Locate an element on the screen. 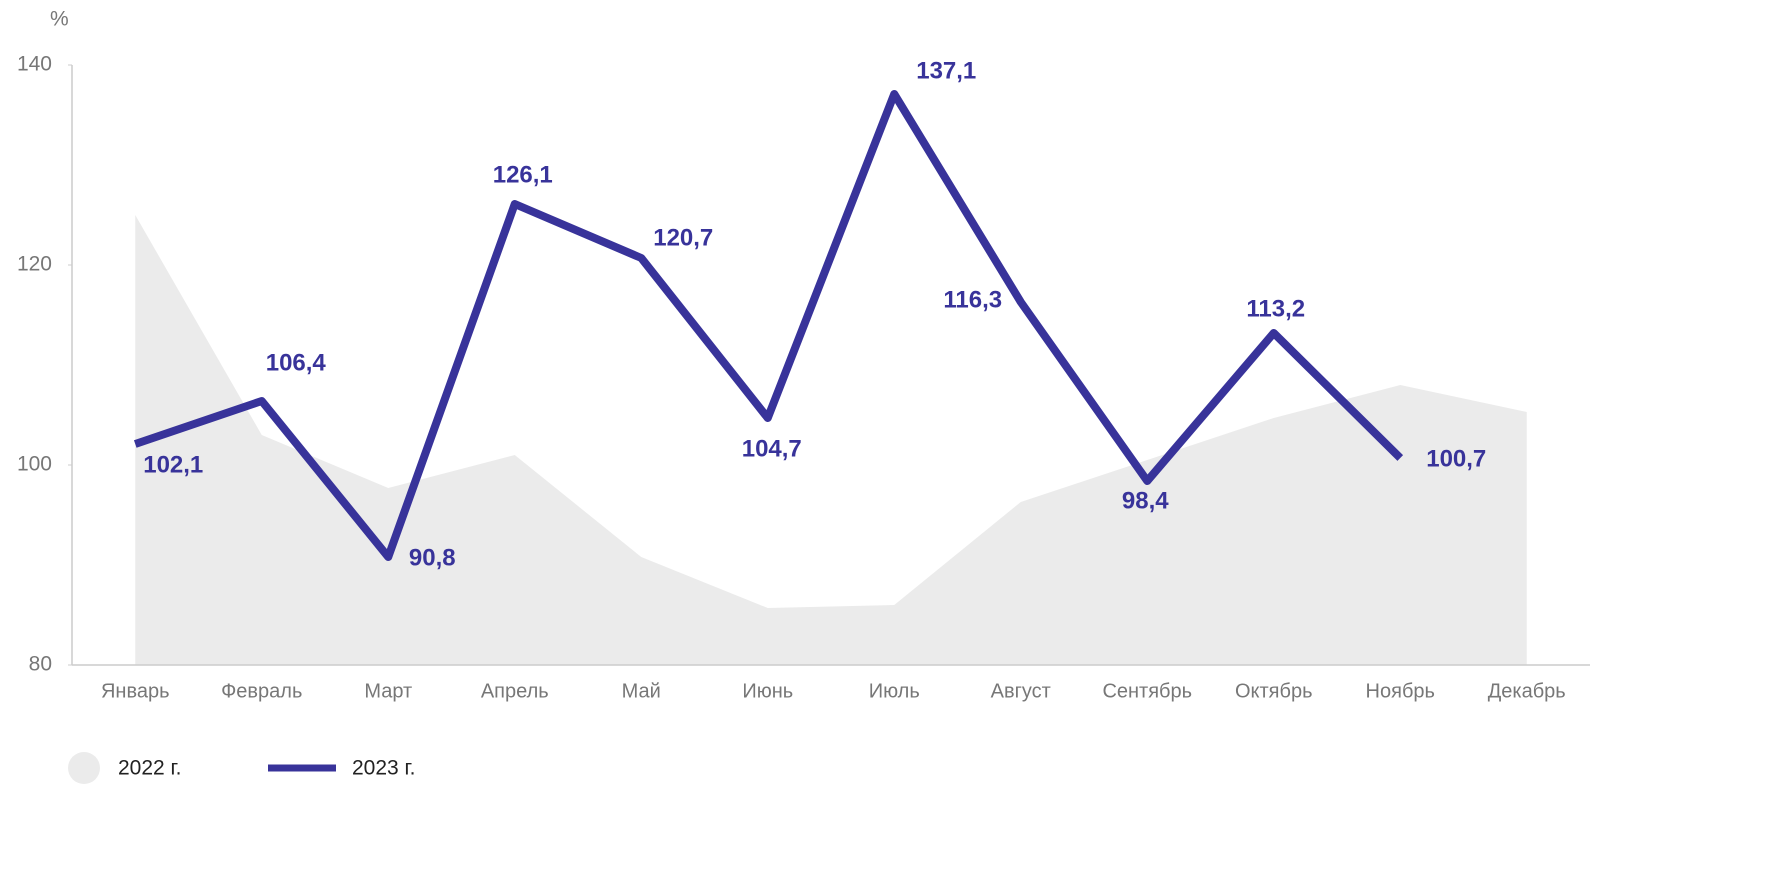  legend-swatch is located at coordinates (84, 768).